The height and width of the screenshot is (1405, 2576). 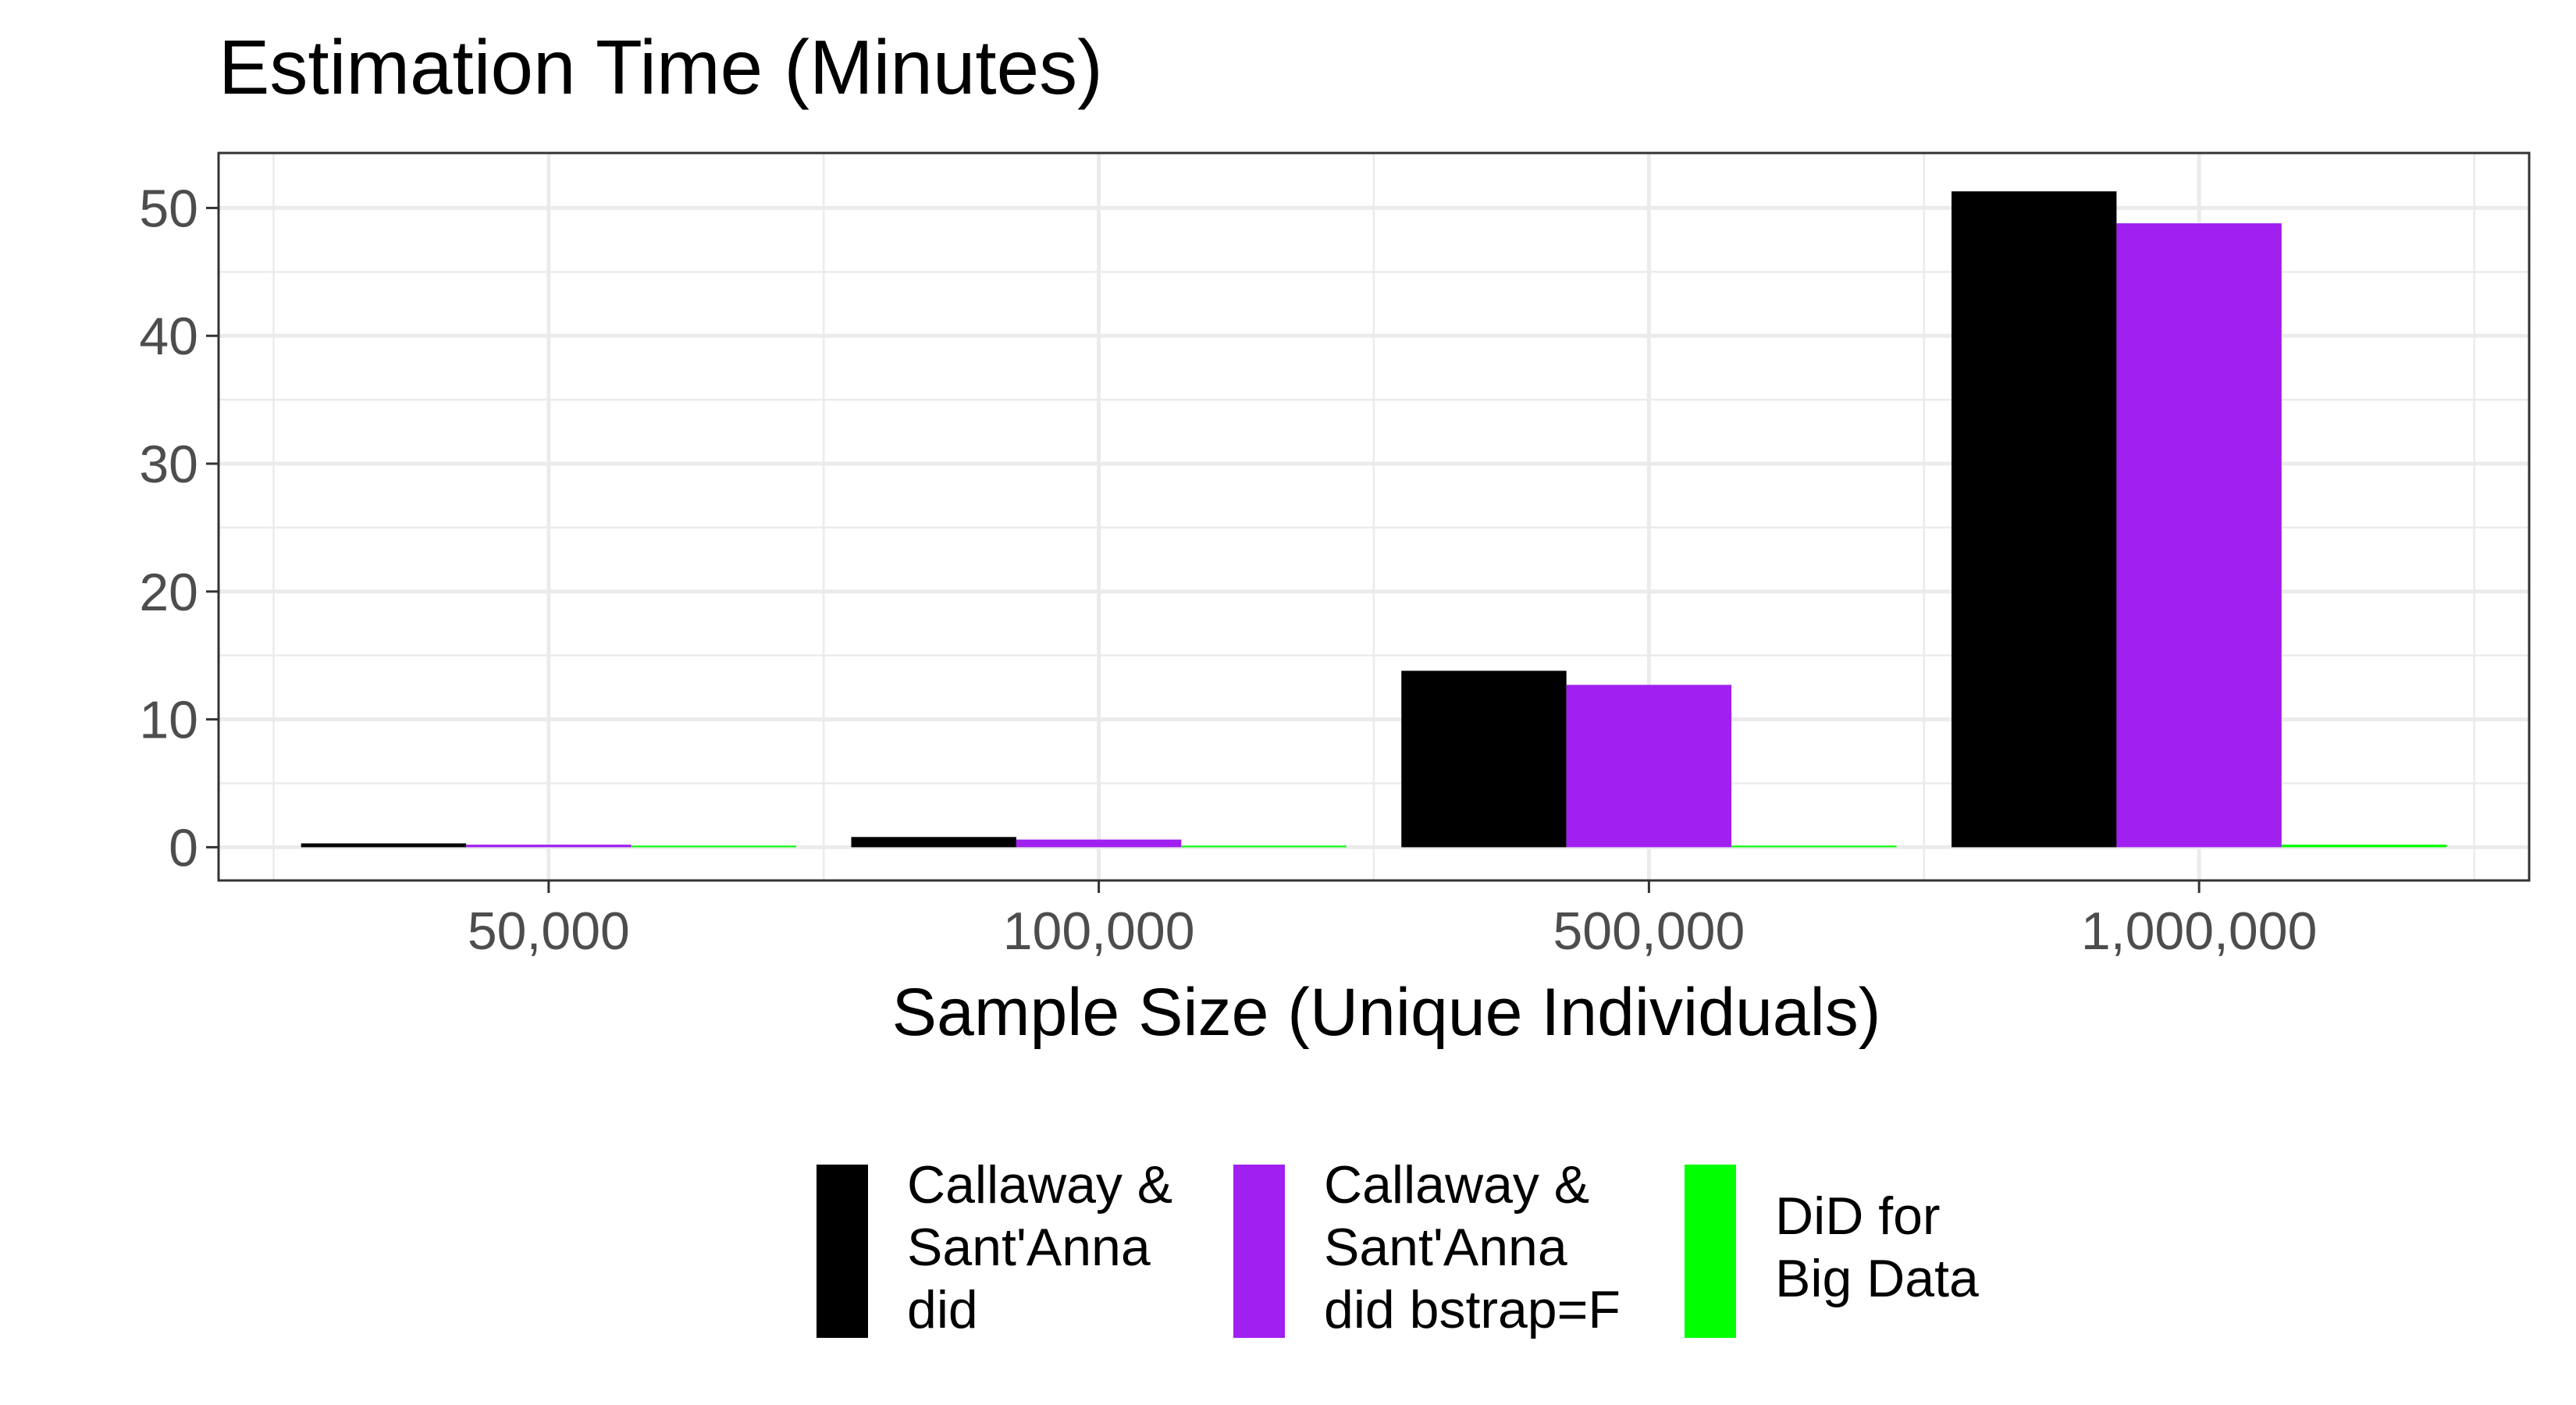 I want to click on x-tick-label: 500,000, so click(x=1649, y=932).